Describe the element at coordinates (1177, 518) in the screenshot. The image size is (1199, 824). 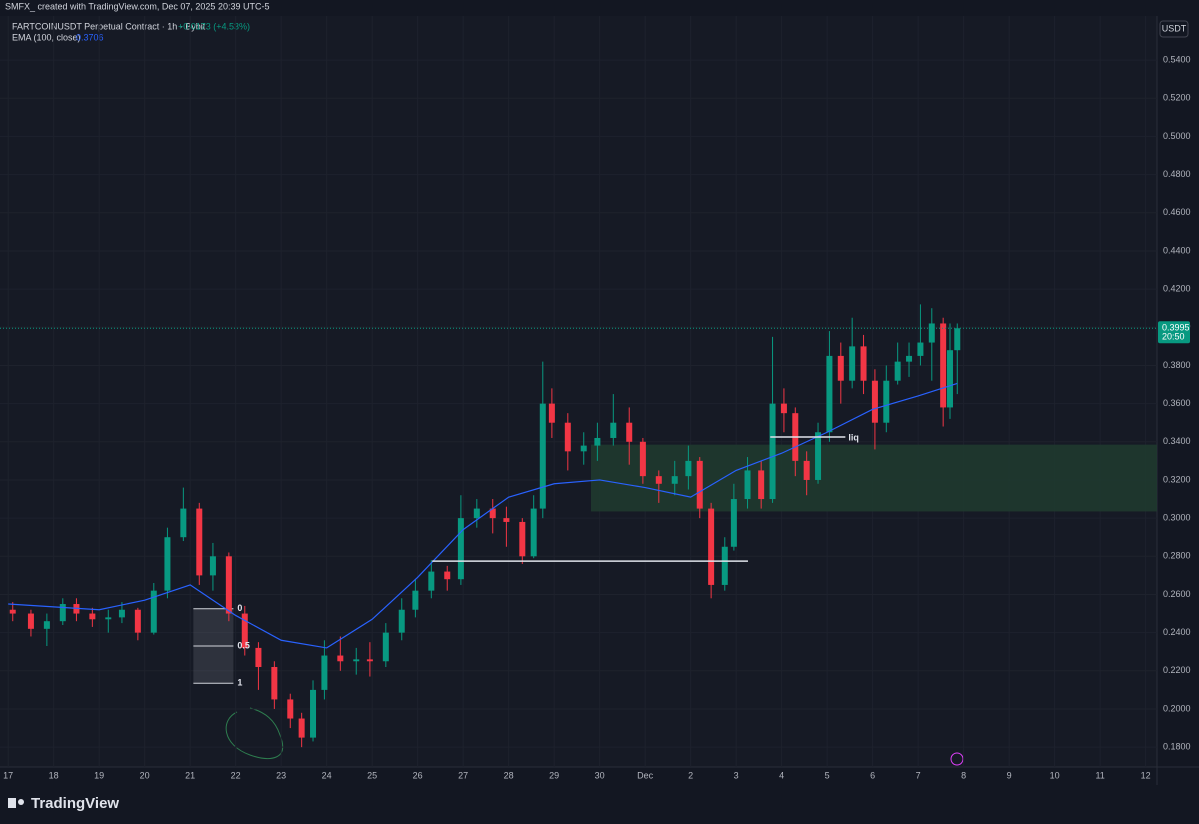
I see `y-tick-label: 0.3000` at that location.